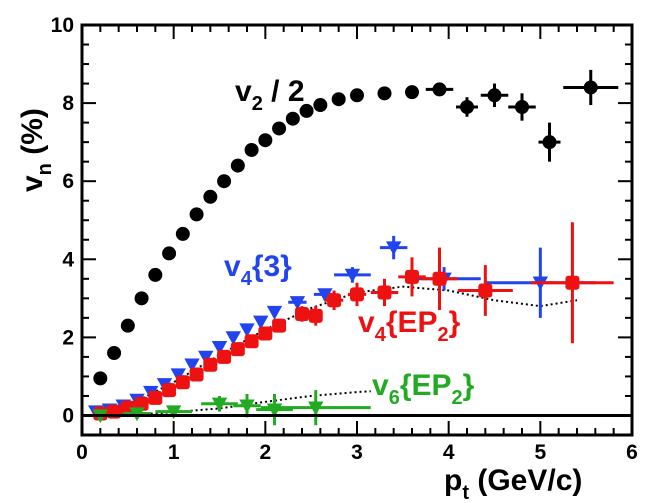 Image resolution: width=654 pixels, height=503 pixels. Describe the element at coordinates (632, 452) in the screenshot. I see `x-tick-label: 6` at that location.